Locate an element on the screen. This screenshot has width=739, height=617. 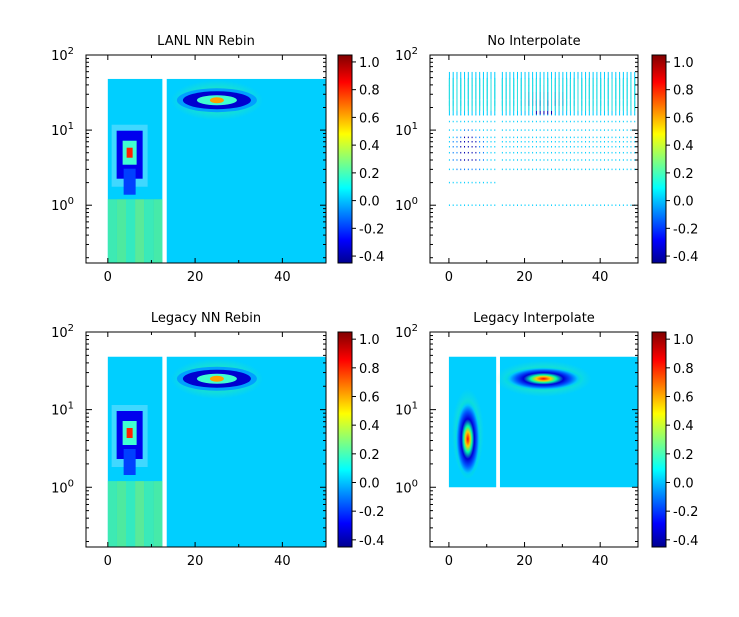
x-tick-label: 0 is located at coordinates (108, 277).